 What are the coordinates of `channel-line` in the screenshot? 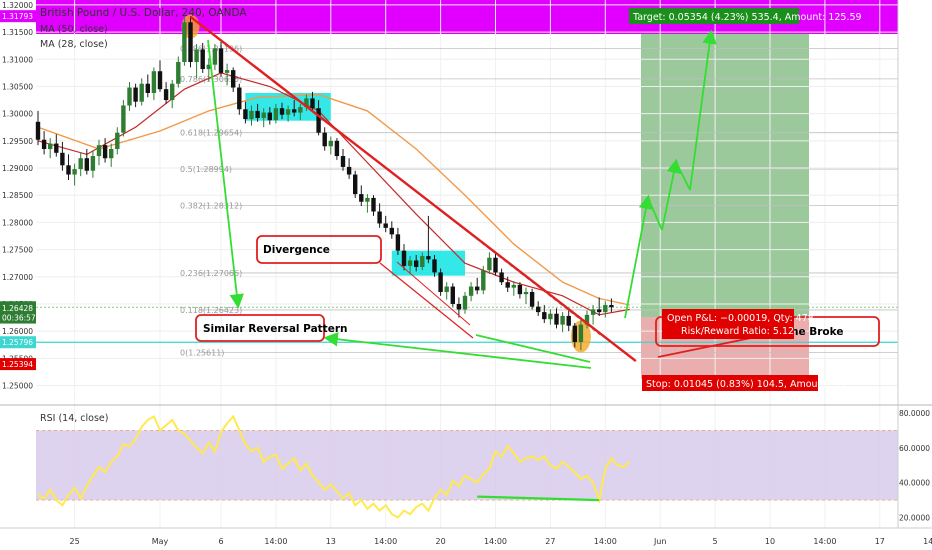 It's located at (433, 293).